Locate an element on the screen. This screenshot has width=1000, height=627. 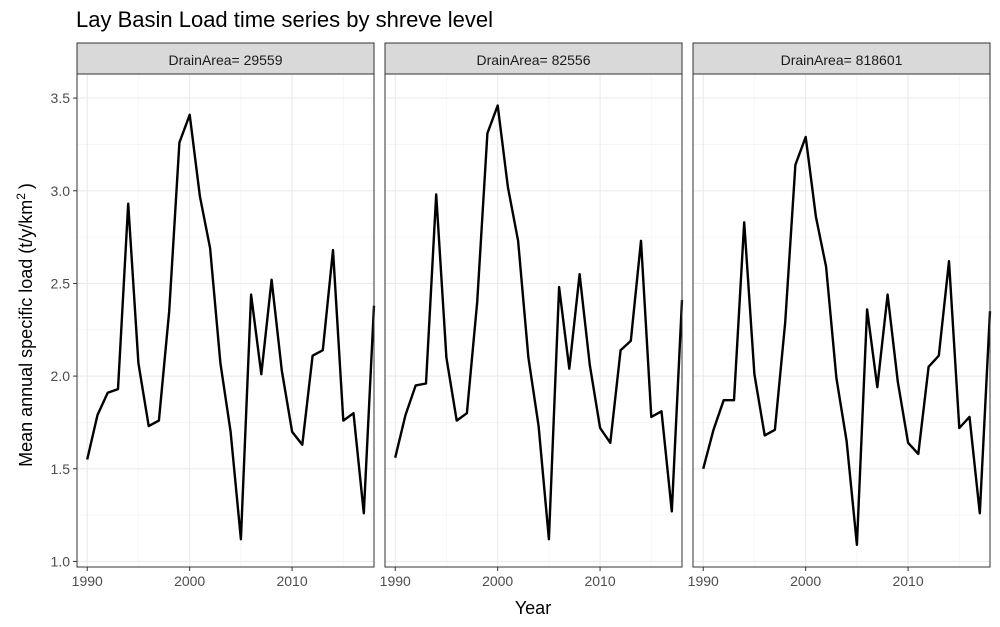
y-axis-title: Mean annual specific load (t/y/km2) is located at coordinates (25, 325).